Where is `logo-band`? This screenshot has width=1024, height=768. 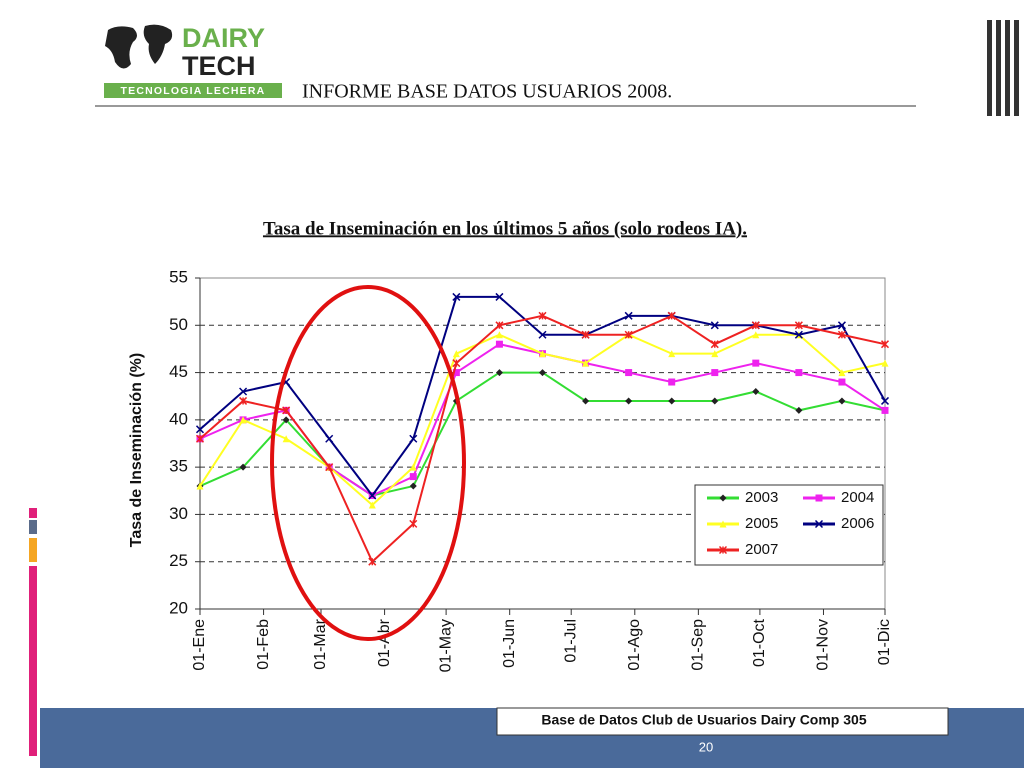 logo-band is located at coordinates (193, 90).